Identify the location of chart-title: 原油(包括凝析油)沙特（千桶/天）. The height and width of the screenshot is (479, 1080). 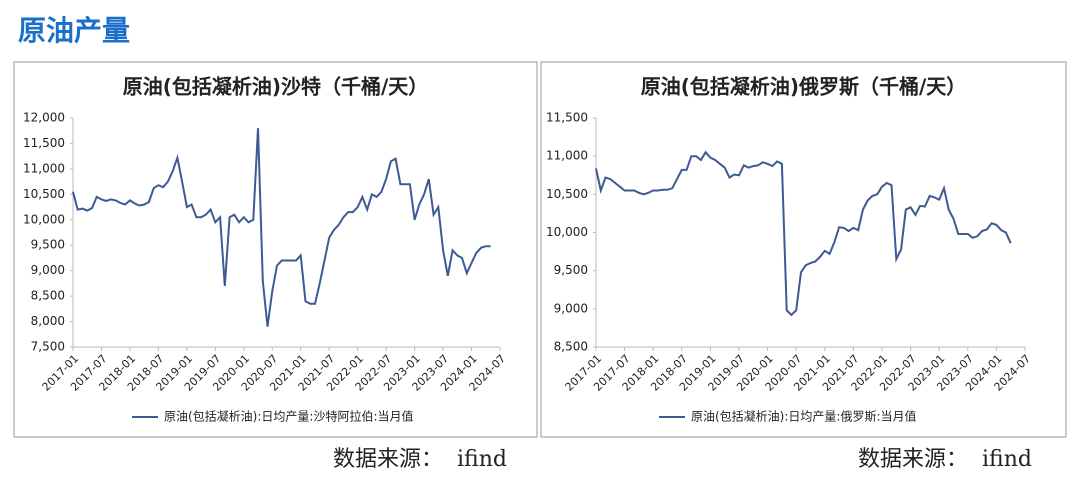
(276, 87).